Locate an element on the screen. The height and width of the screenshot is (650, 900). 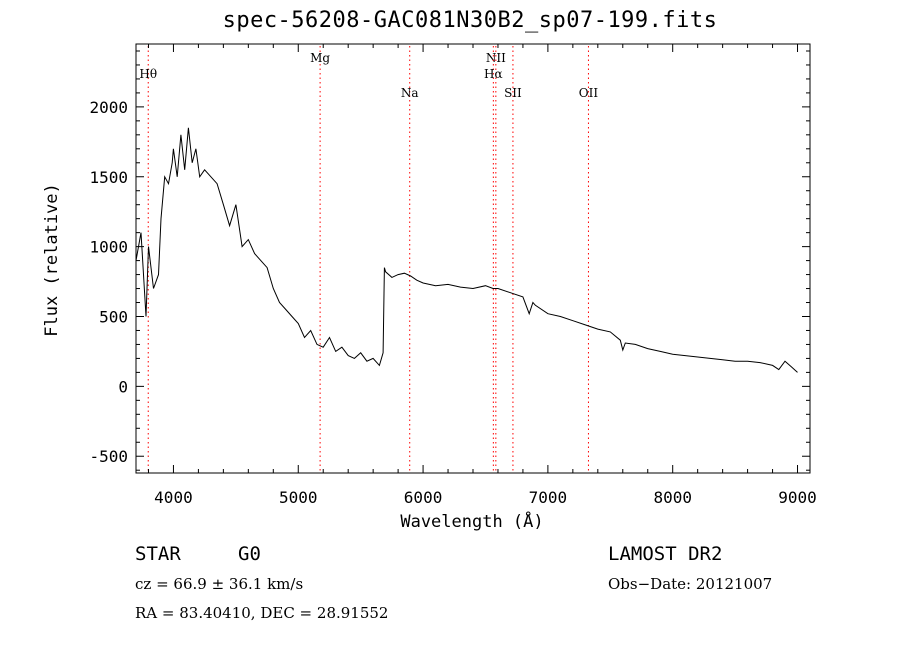
coordinates-readout: RA = 83.40410, DEC = 28.91552 is located at coordinates (262, 613).